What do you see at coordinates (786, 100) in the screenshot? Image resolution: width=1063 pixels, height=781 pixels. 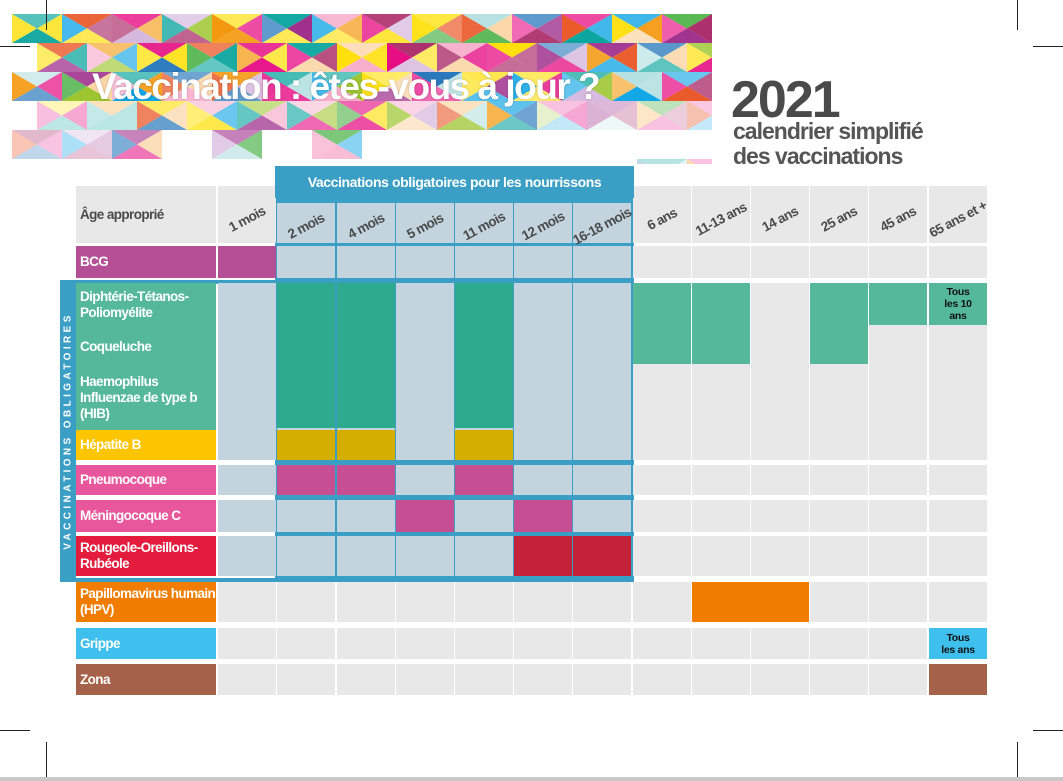 I see `year: 2021` at bounding box center [786, 100].